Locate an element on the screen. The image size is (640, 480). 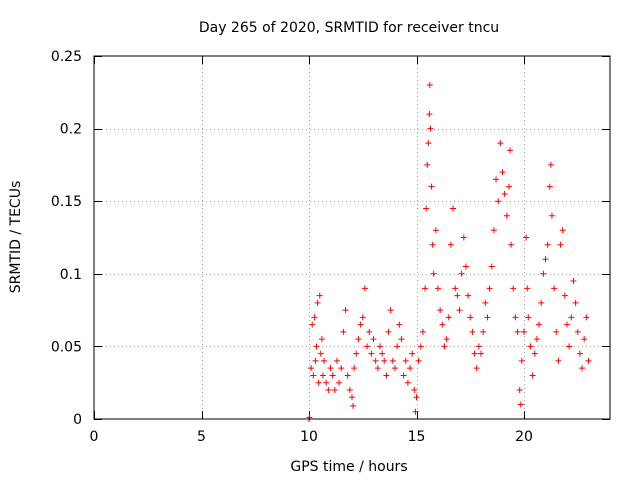
y-tick-label: 0.2 is located at coordinates (71, 130).